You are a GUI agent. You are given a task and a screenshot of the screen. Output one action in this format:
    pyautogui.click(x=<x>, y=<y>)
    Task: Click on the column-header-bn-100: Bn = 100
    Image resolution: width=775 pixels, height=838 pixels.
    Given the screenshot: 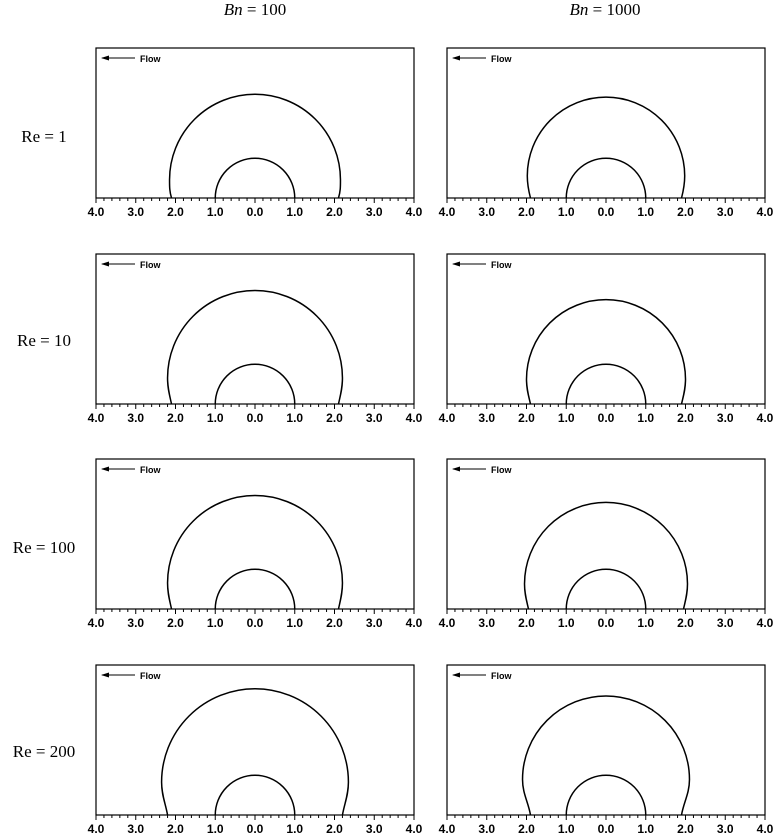 What is the action you would take?
    pyautogui.click(x=255, y=10)
    